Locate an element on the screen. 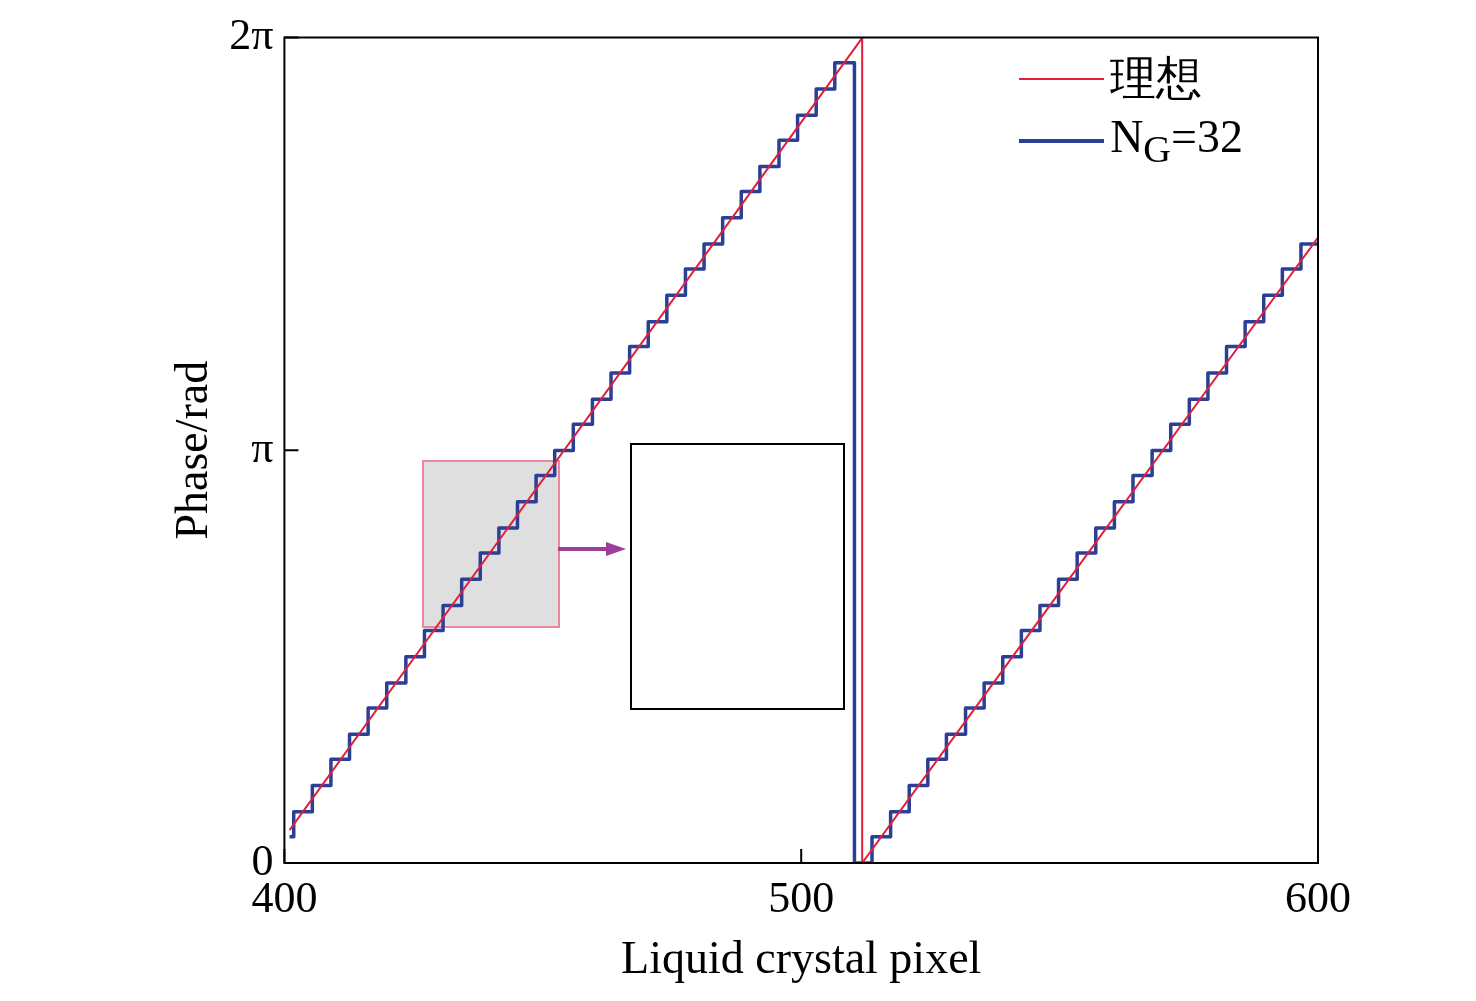 This screenshot has width=1476, height=1001. x-tick-label: 500 is located at coordinates (801, 897).